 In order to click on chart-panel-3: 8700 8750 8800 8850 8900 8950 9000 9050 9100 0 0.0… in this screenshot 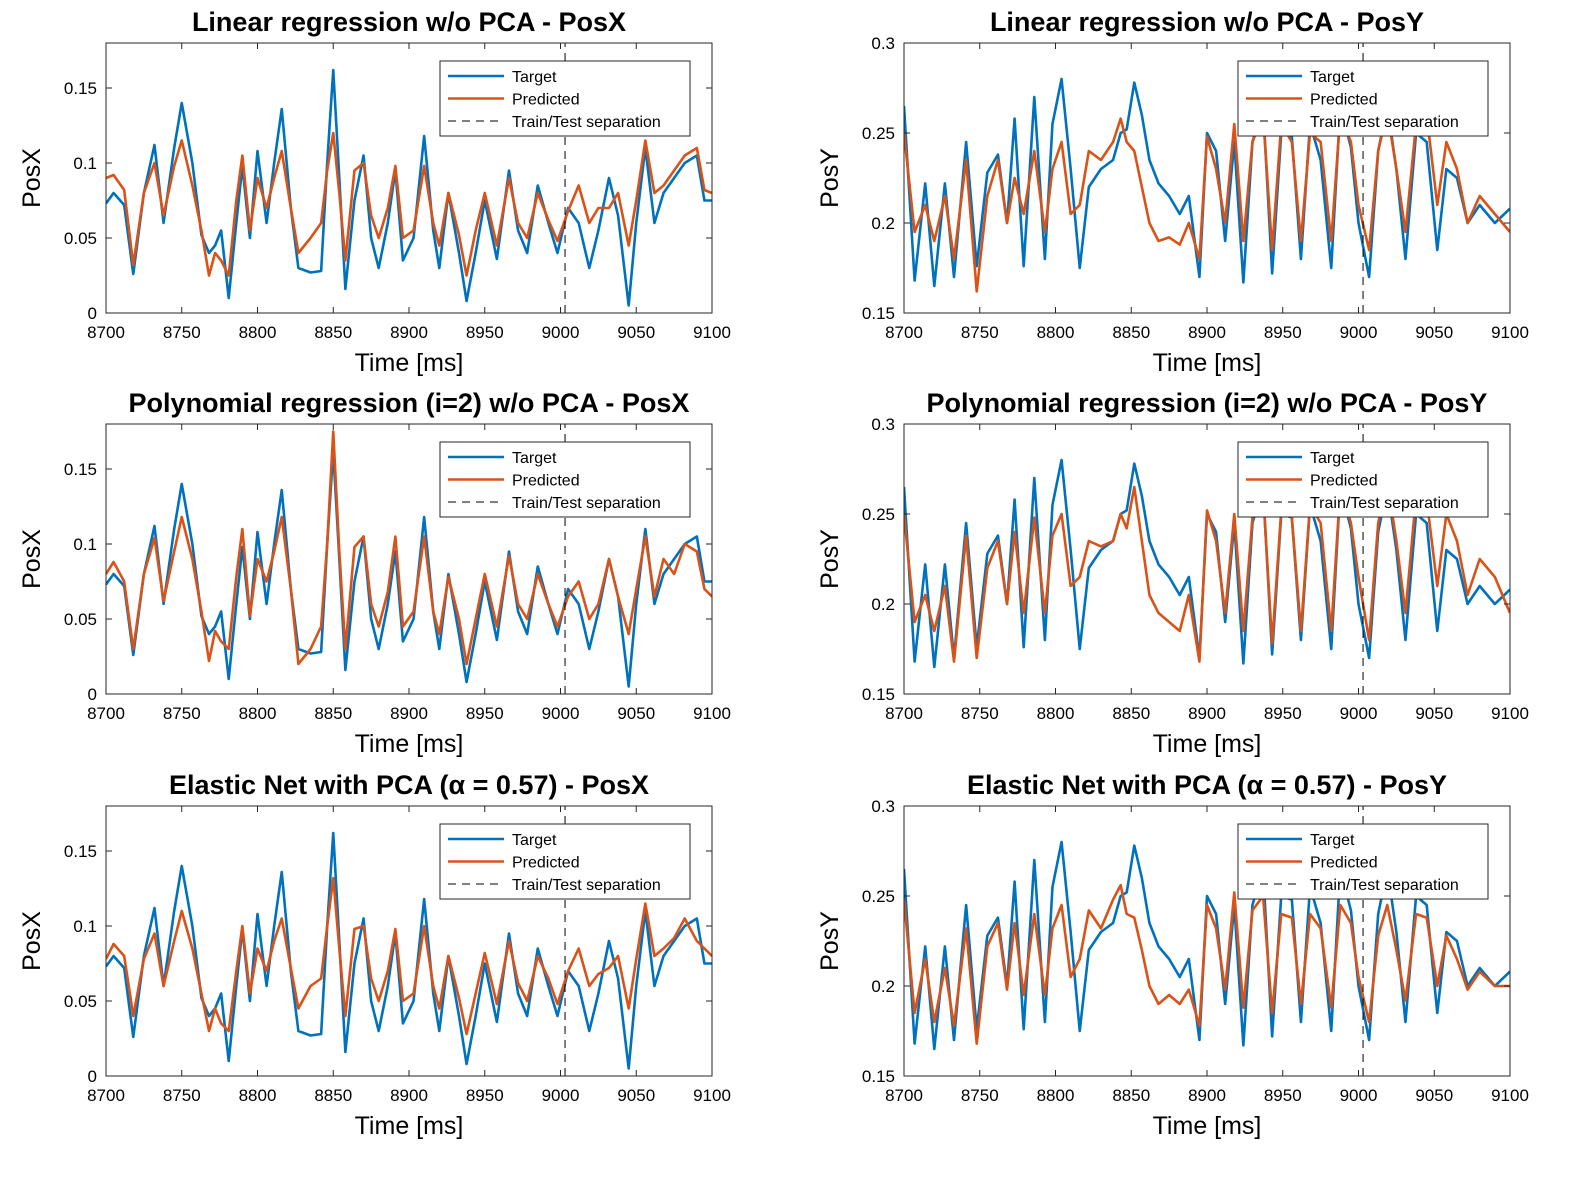, I will do `click(374, 573)`.